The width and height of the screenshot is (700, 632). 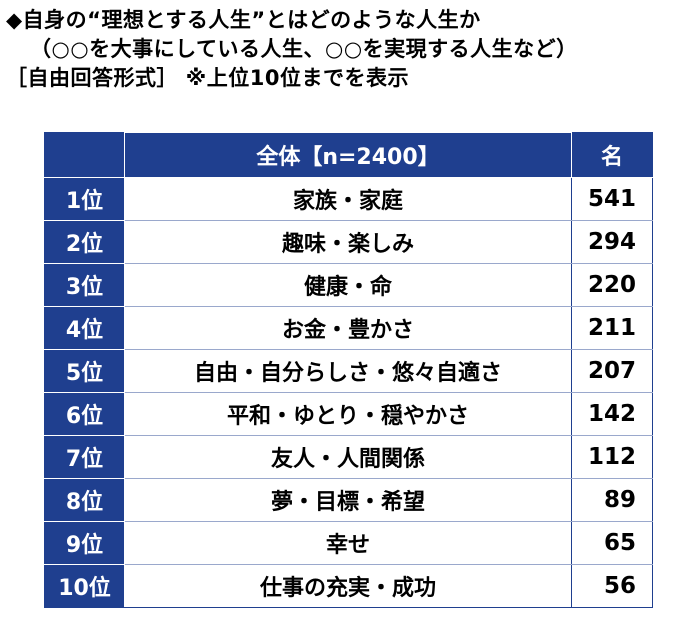 I want to click on table-row: 3位 健康・命 220, so click(x=348, y=285).